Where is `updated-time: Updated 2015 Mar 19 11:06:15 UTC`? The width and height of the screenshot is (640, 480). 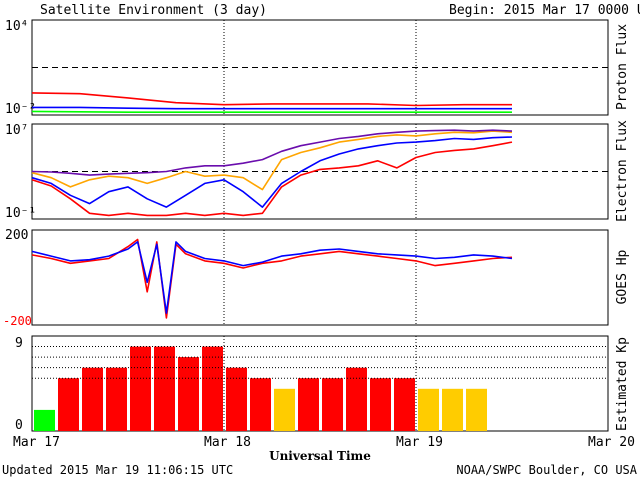 updated-time: Updated 2015 Mar 19 11:06:15 UTC is located at coordinates (117, 470).